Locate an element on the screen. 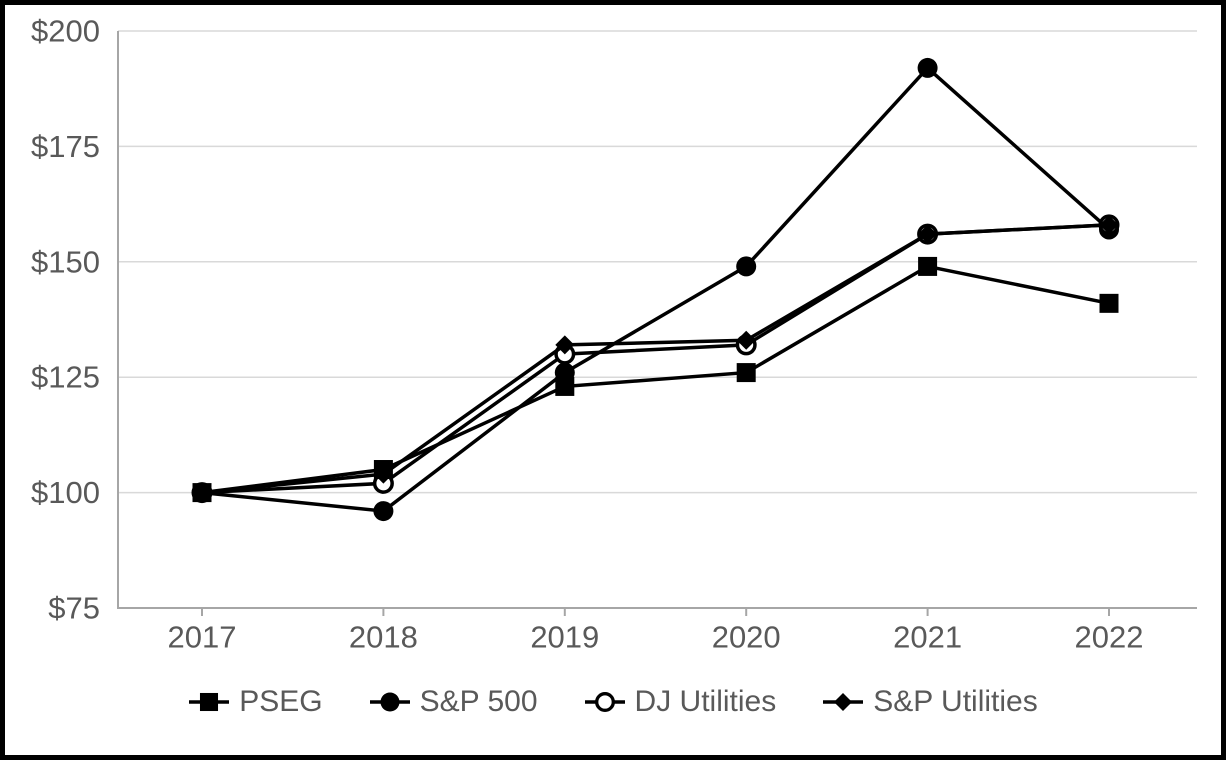 The height and width of the screenshot is (760, 1226). legend-item-dj-utilities: DJ Utilities is located at coordinates (680, 702).